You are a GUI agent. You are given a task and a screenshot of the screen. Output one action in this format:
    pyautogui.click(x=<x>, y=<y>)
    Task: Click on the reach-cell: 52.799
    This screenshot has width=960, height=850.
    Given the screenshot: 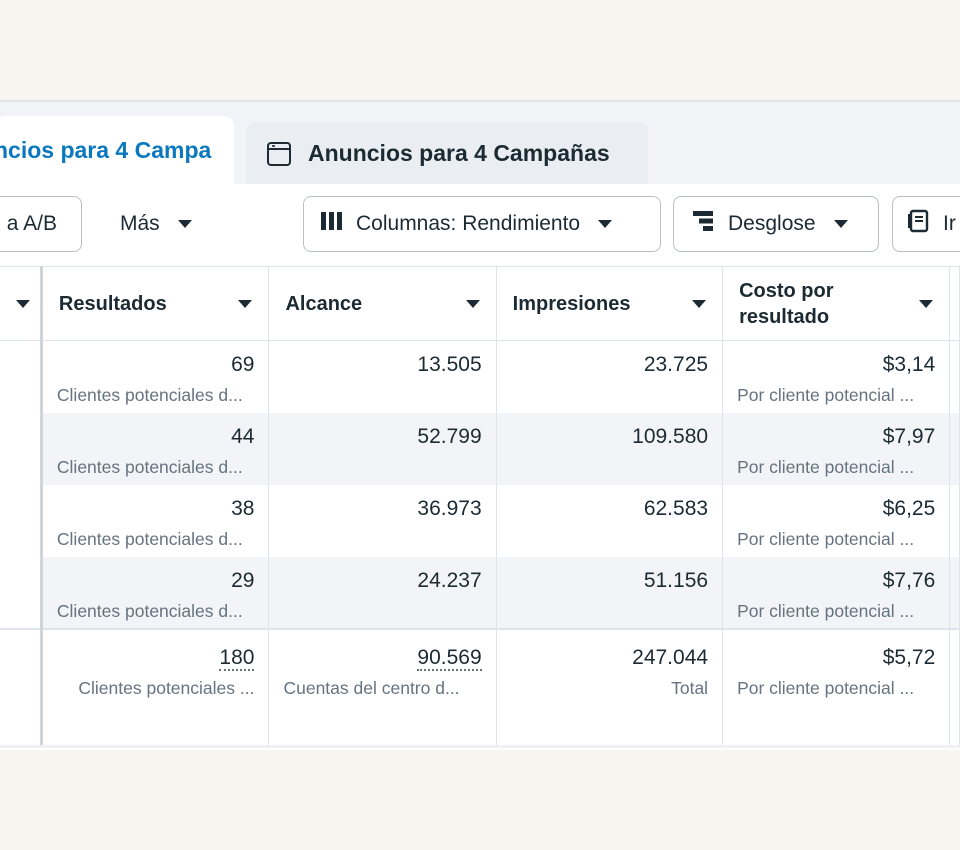 What is the action you would take?
    pyautogui.click(x=382, y=448)
    